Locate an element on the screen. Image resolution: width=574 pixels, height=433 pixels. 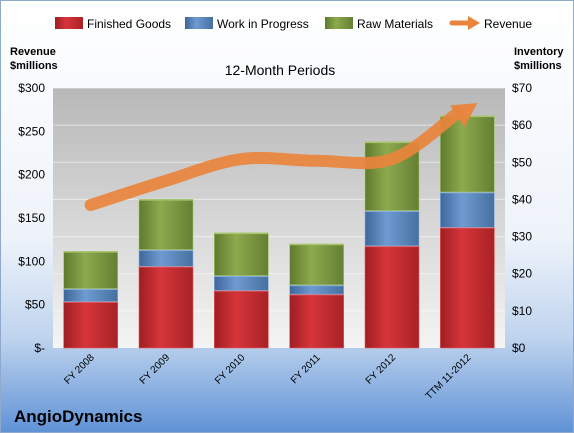
bar-work-in-progress-fy-2009 is located at coordinates (166, 258).